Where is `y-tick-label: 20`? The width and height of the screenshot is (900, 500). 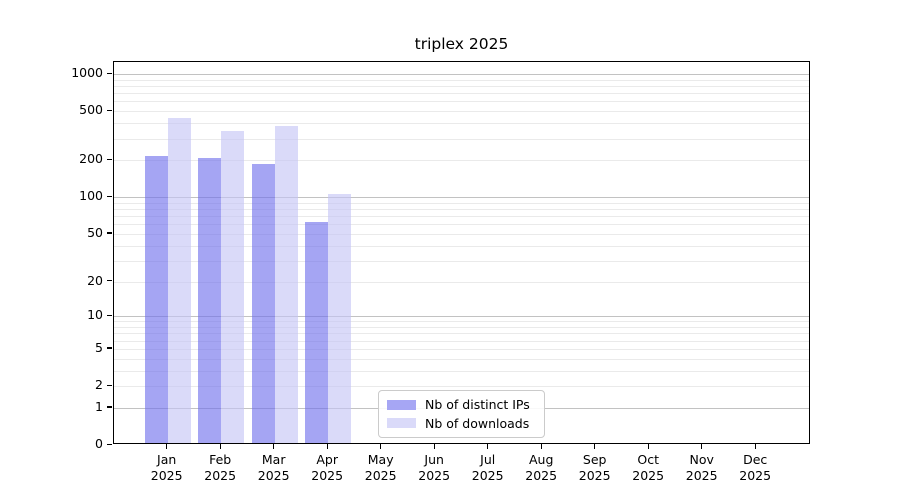 y-tick-label: 20 is located at coordinates (95, 280).